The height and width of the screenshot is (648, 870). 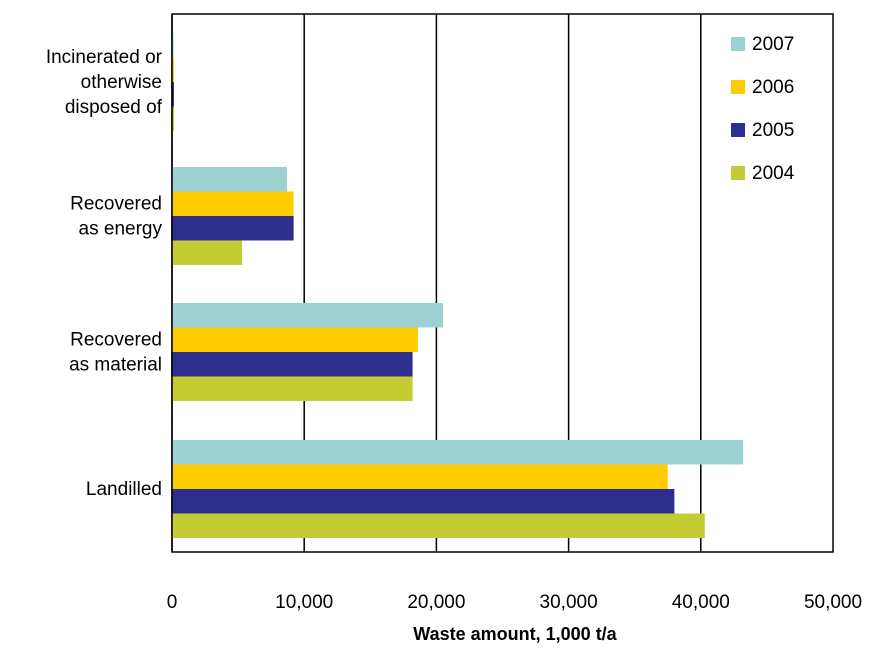 I want to click on category-label: as material, so click(x=115, y=365).